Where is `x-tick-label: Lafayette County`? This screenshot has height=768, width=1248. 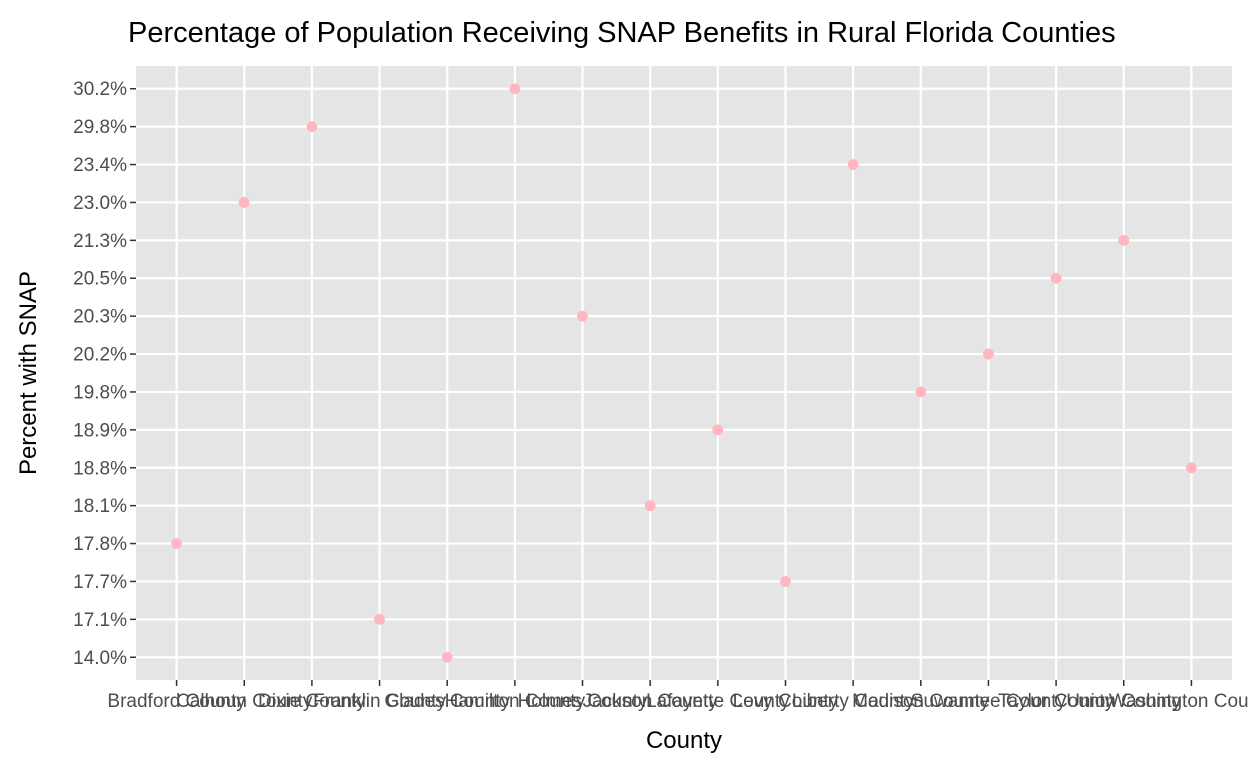
x-tick-label: Lafayette County is located at coordinates (718, 701).